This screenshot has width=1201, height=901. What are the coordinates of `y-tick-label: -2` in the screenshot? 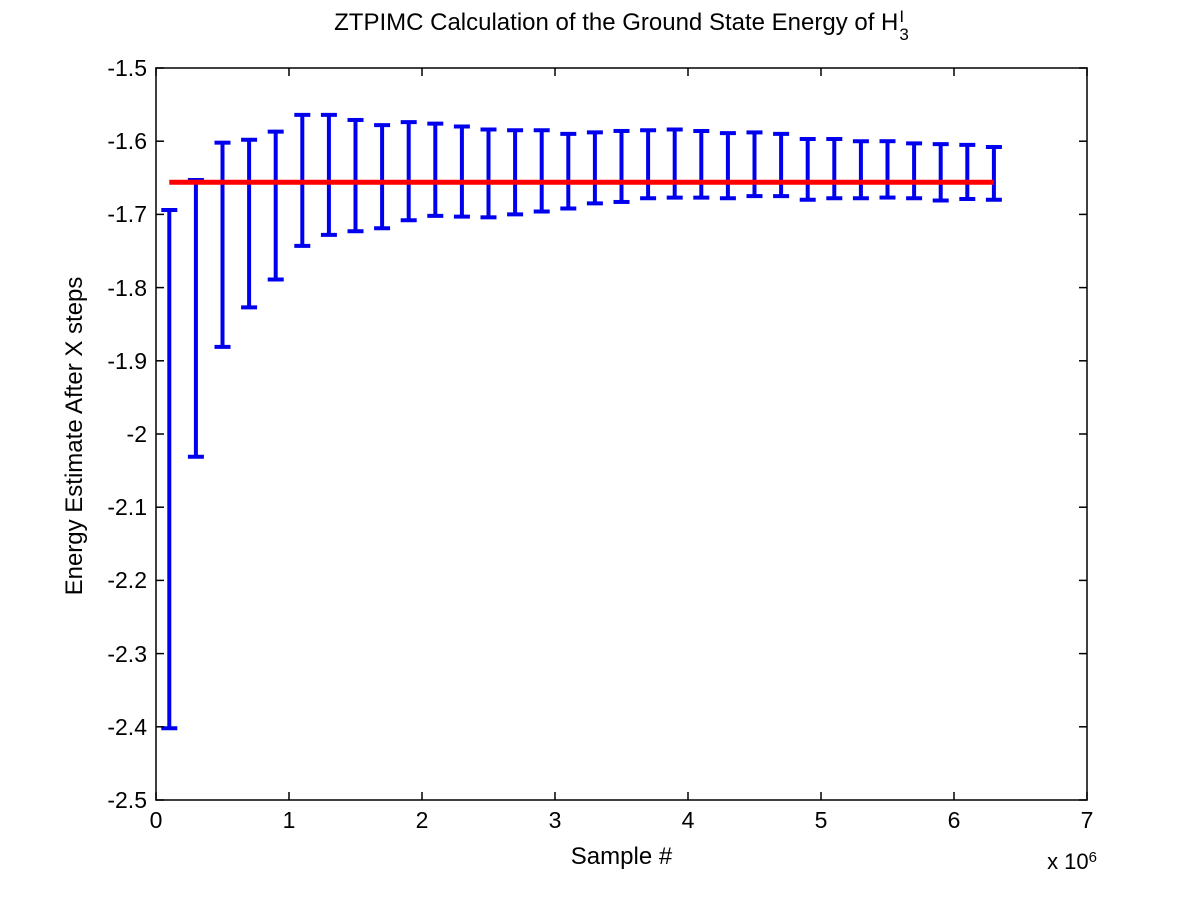 It's located at (136, 434).